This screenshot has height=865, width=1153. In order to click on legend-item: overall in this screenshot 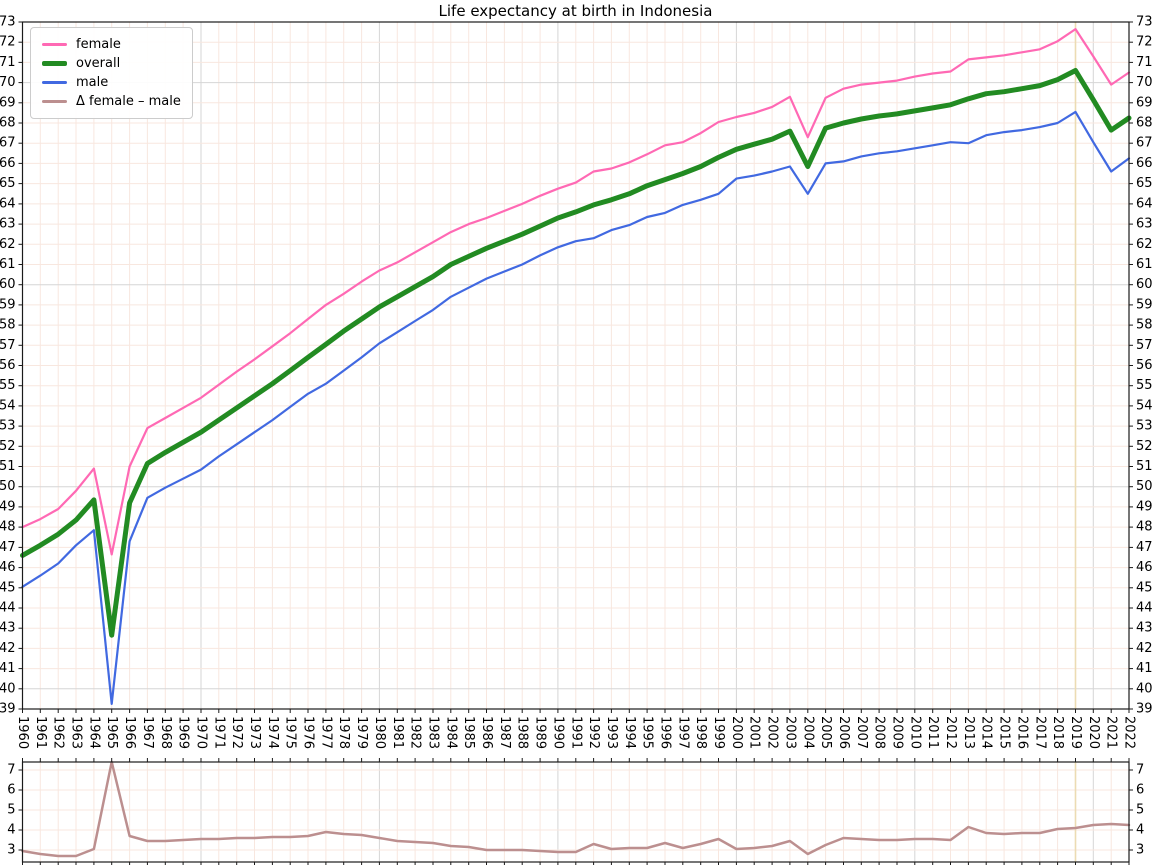, I will do `click(111, 63)`.